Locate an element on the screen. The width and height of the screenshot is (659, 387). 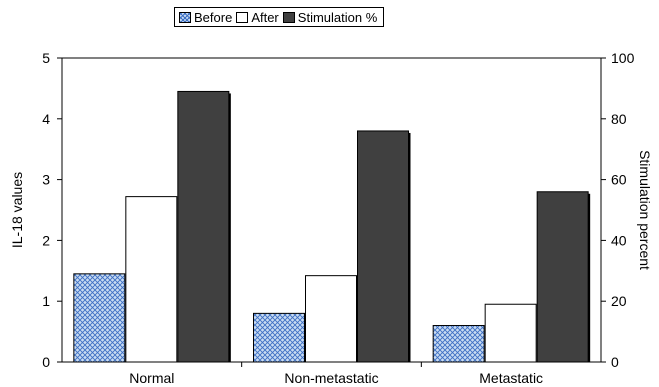
y-right-tick-label: 40 is located at coordinates (619, 240).